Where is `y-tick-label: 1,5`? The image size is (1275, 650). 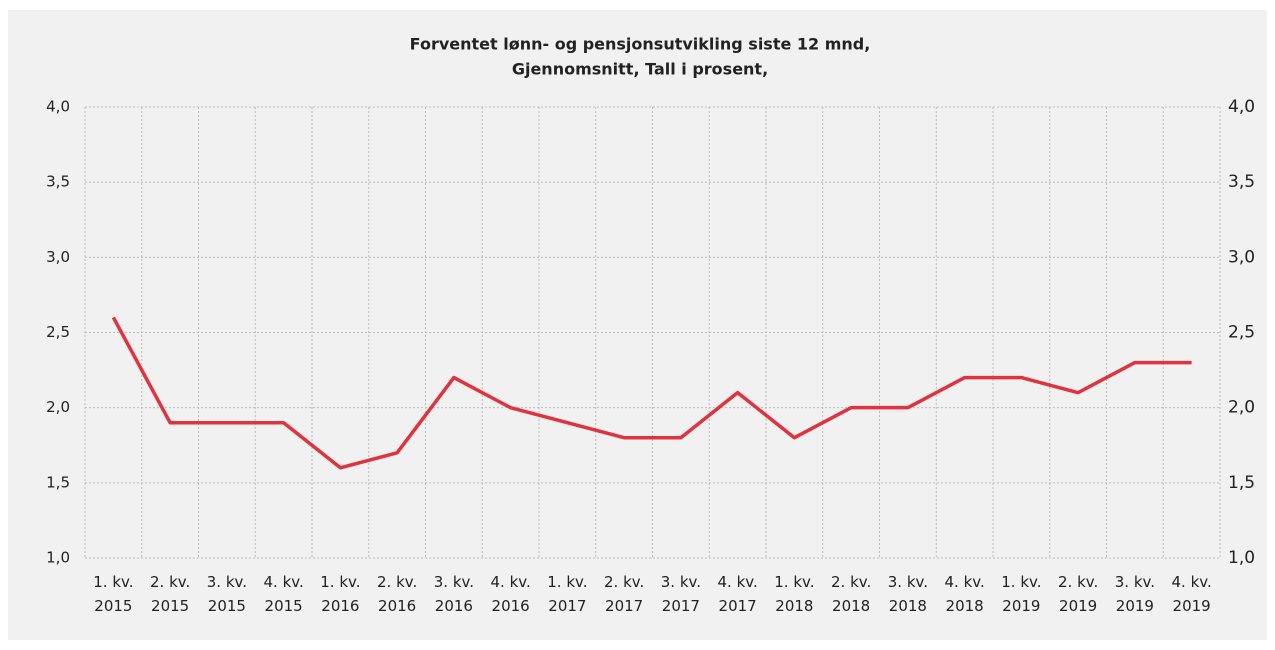 y-tick-label: 1,5 is located at coordinates (58, 482).